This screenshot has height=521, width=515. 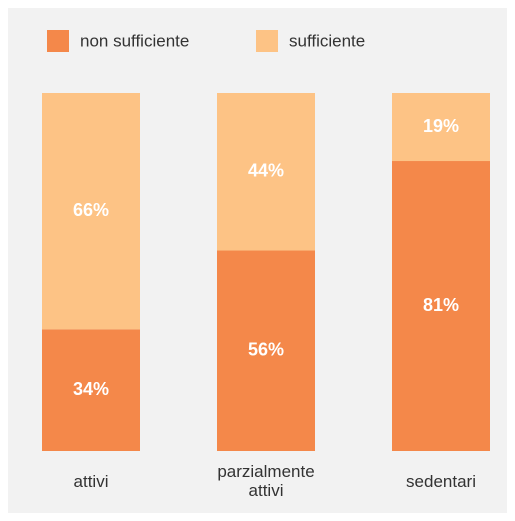 I want to click on x-tick-label: attivi, so click(x=91, y=481).